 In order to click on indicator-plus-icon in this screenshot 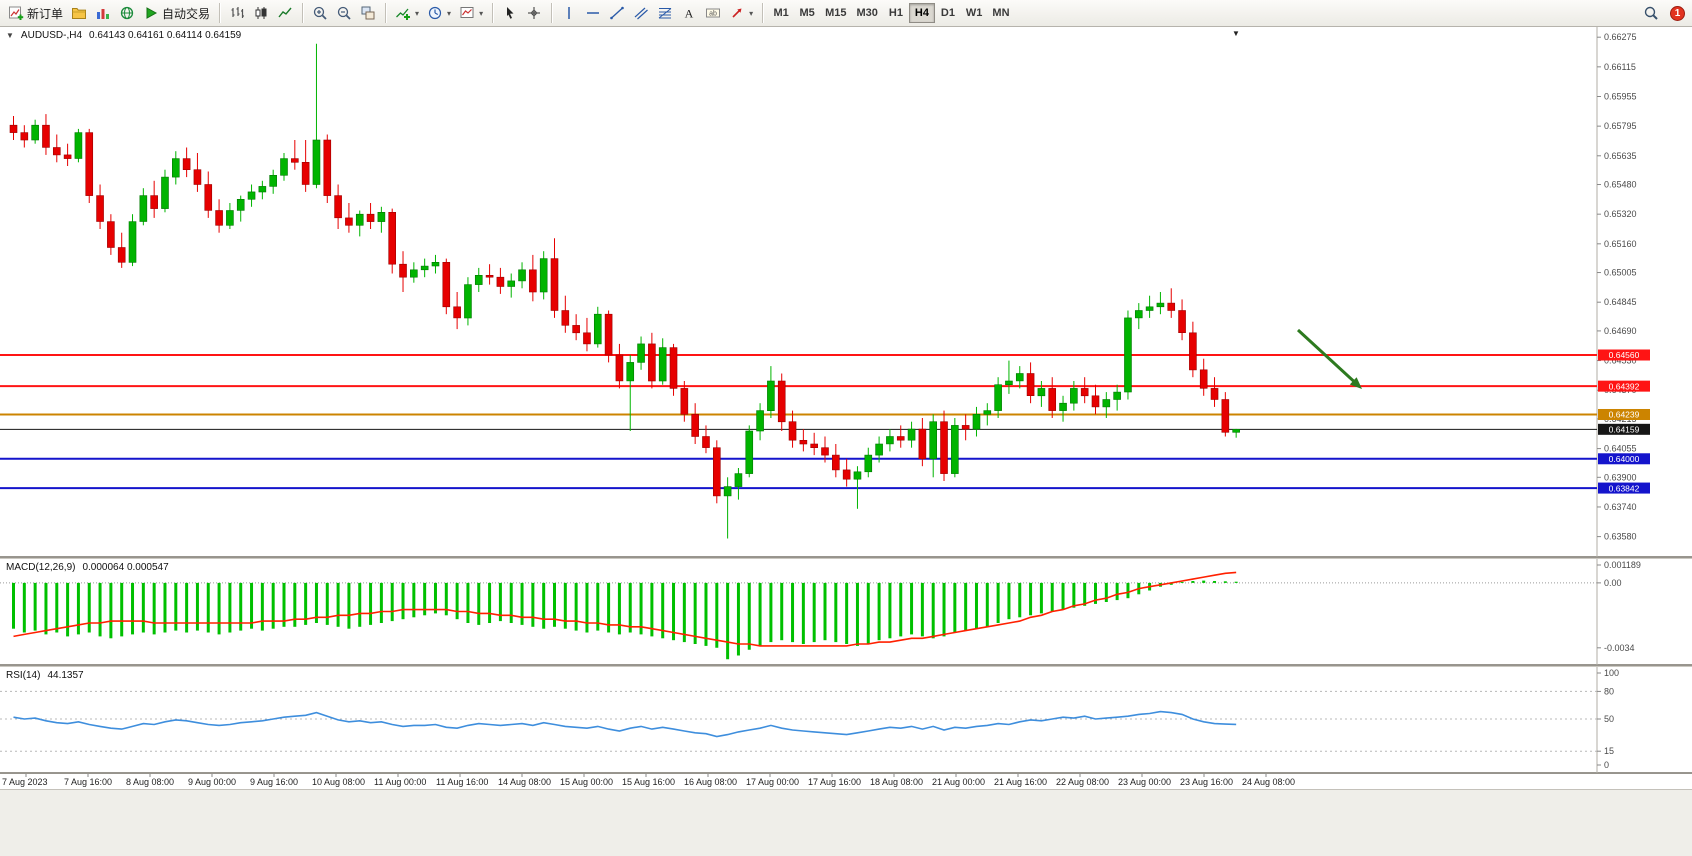, I will do `click(403, 14)`.